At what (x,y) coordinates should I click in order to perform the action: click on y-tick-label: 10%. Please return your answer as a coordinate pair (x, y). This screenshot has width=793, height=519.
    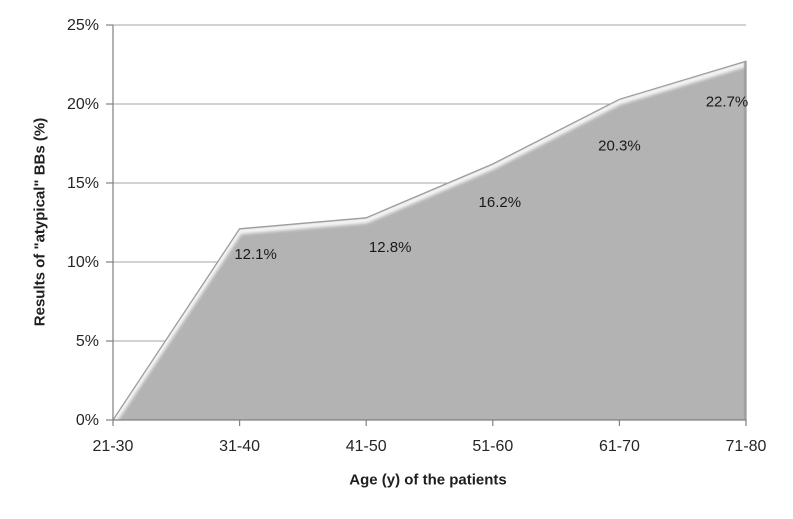
    Looking at the image, I should click on (83, 262).